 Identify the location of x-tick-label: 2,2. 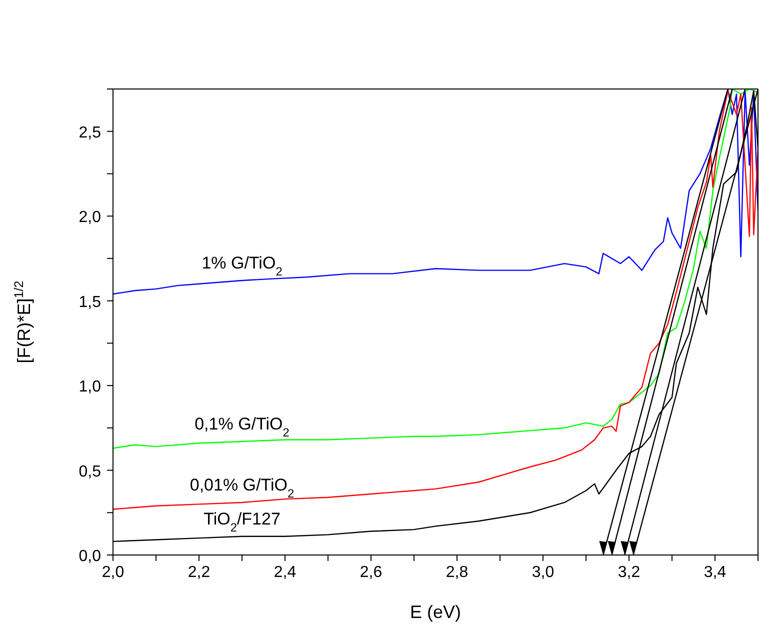
(199, 572).